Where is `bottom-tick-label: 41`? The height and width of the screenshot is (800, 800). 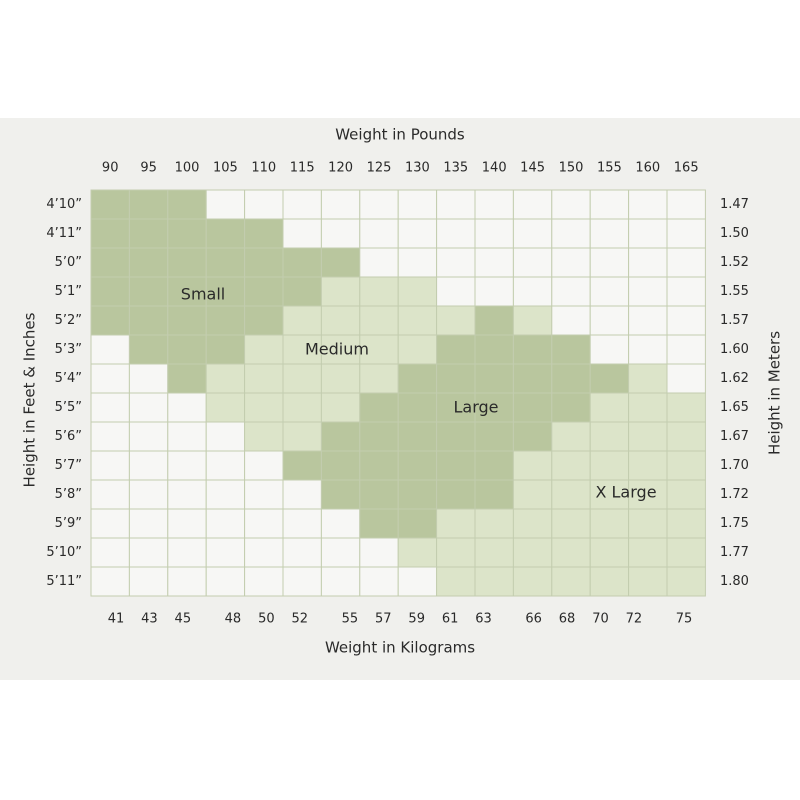 bottom-tick-label: 41 is located at coordinates (116, 619).